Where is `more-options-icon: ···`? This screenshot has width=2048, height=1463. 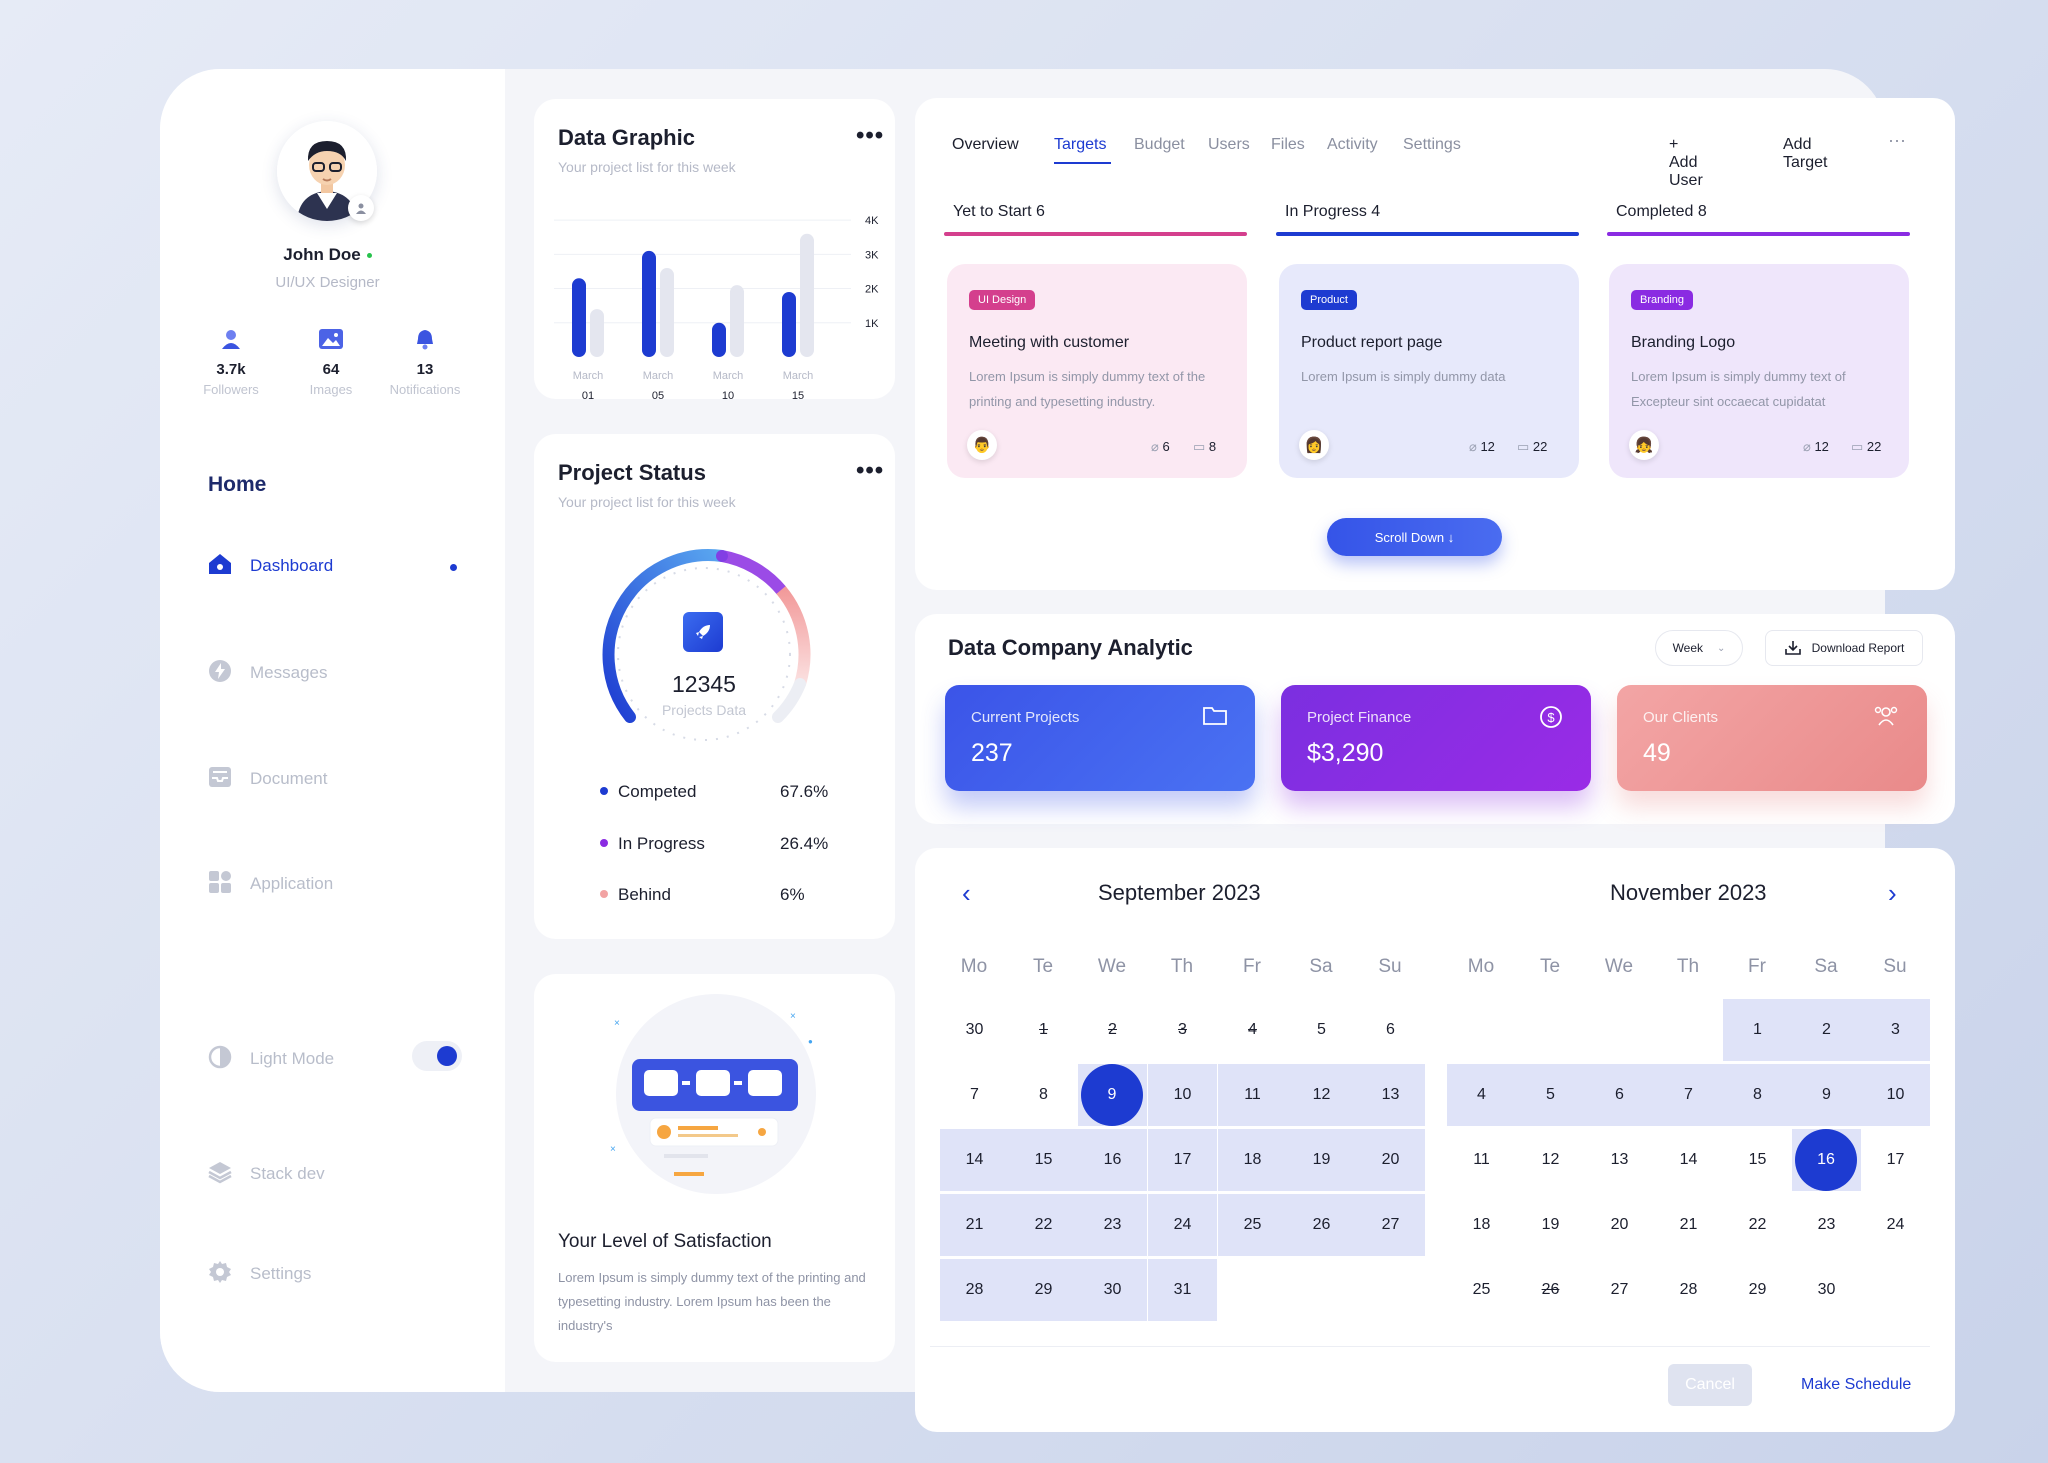
more-options-icon: ··· is located at coordinates (1897, 140).